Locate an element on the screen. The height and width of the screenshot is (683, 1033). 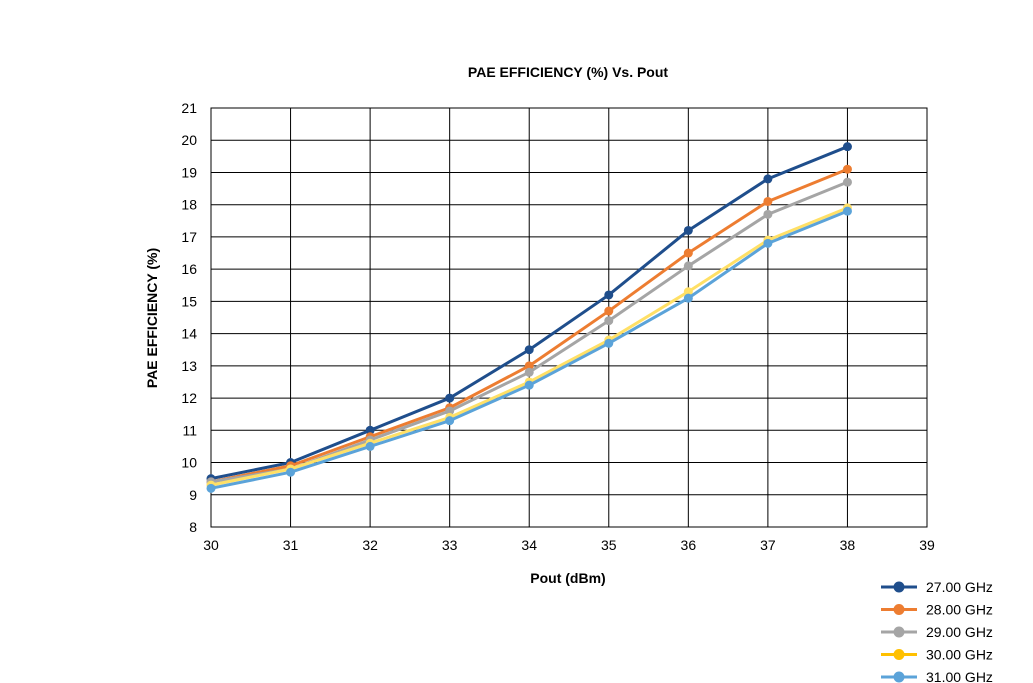
x-tick-label: 39 is located at coordinates (927, 545).